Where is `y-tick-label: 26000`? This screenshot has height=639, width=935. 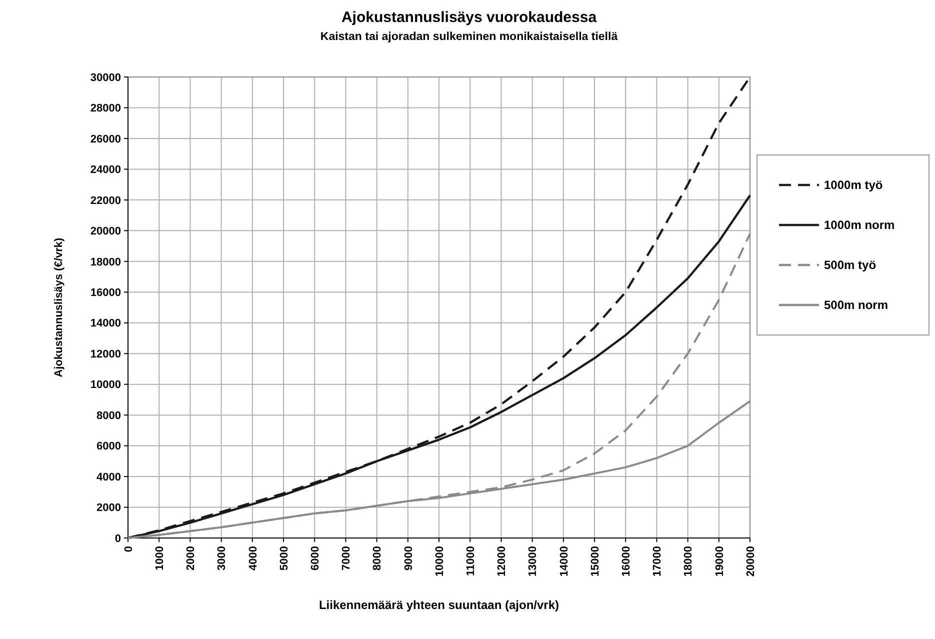
y-tick-label: 26000 is located at coordinates (105, 139).